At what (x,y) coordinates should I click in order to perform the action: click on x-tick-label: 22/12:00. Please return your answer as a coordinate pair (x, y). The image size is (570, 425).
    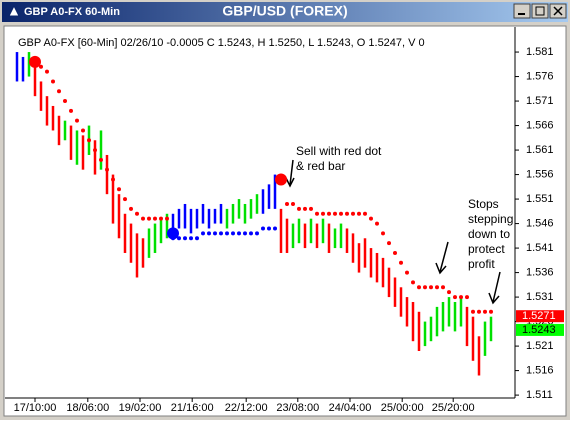
    Looking at the image, I should click on (246, 408).